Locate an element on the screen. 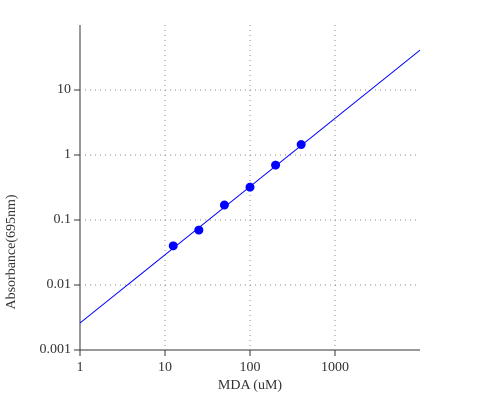 This screenshot has width=500, height=405. x-tick-label: 10 is located at coordinates (165, 367).